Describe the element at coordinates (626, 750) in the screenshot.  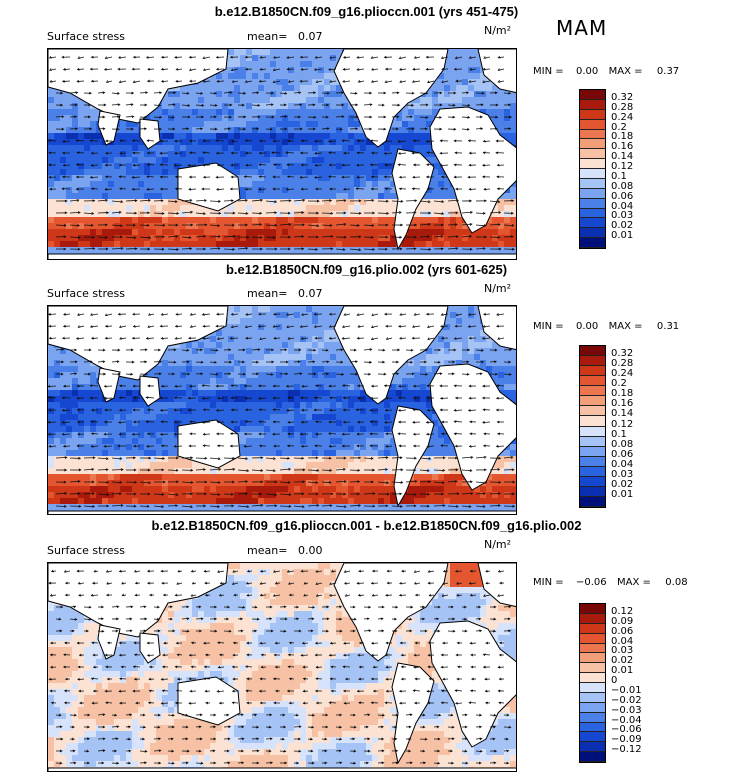
I see `colorbar-tick-label: −0.12` at that location.